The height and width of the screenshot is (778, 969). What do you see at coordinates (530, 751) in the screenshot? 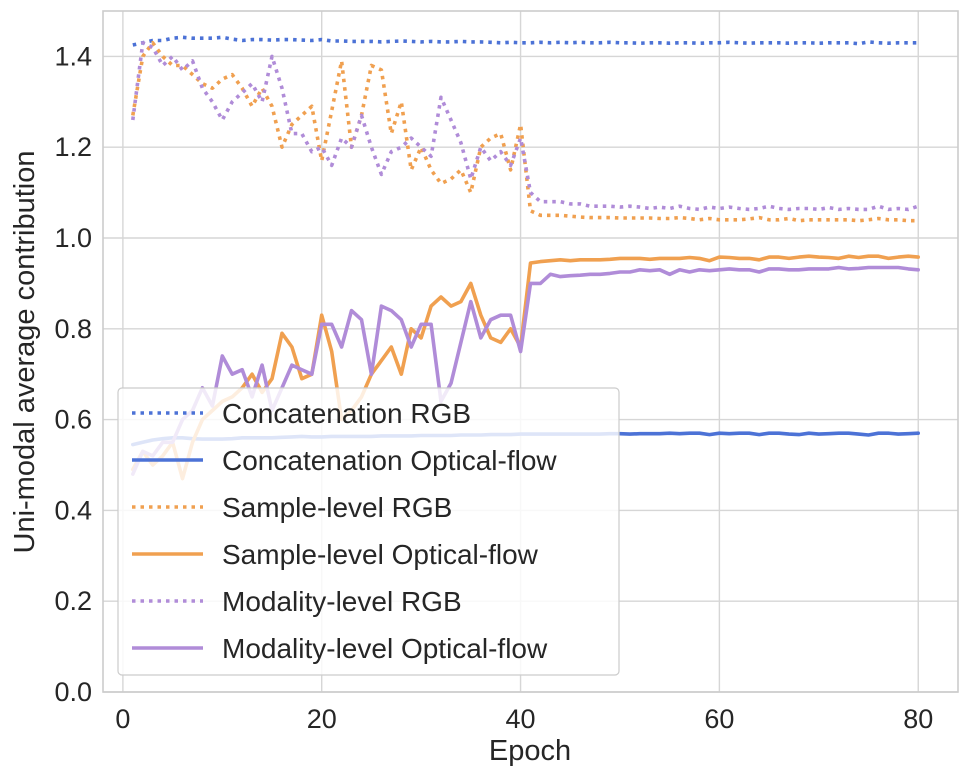
I see `x-axis-label: Epoch` at bounding box center [530, 751].